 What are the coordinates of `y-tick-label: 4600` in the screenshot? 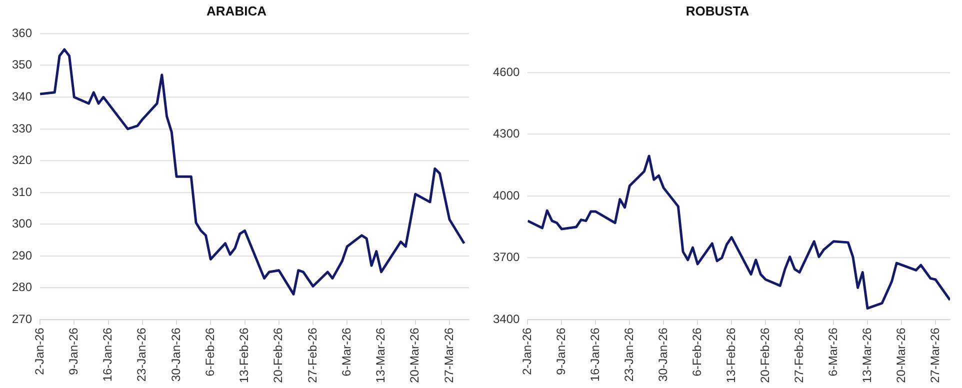 It's located at (506, 71).